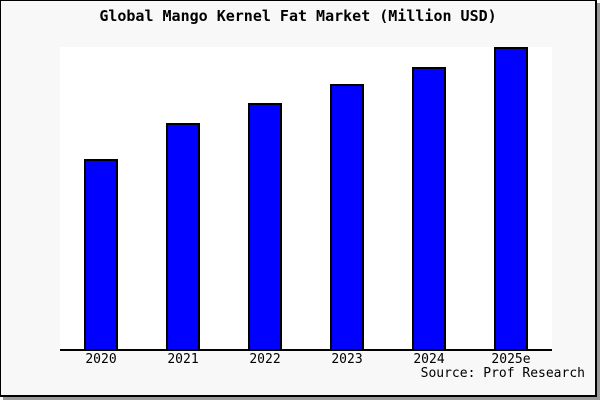 This screenshot has height=400, width=600. What do you see at coordinates (429, 208) in the screenshot?
I see `bar-2024` at bounding box center [429, 208].